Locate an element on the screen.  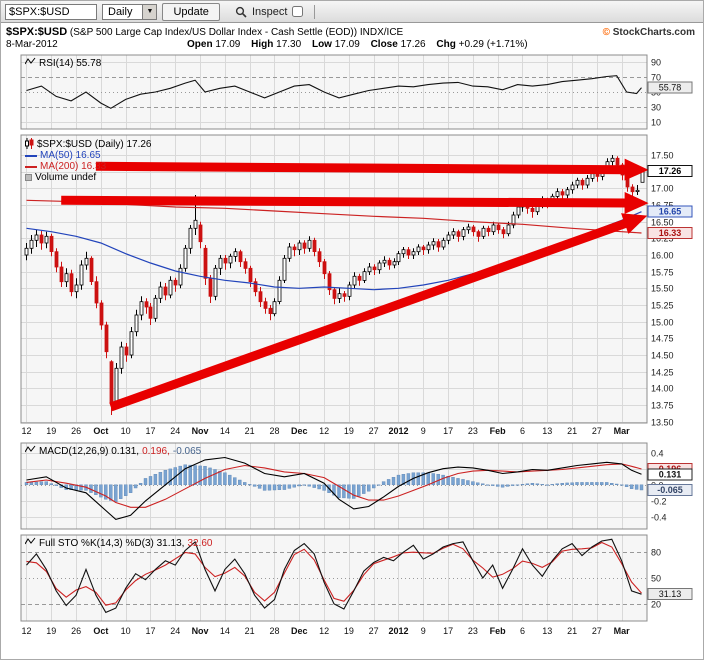
low-label: Low is located at coordinates (321, 44).